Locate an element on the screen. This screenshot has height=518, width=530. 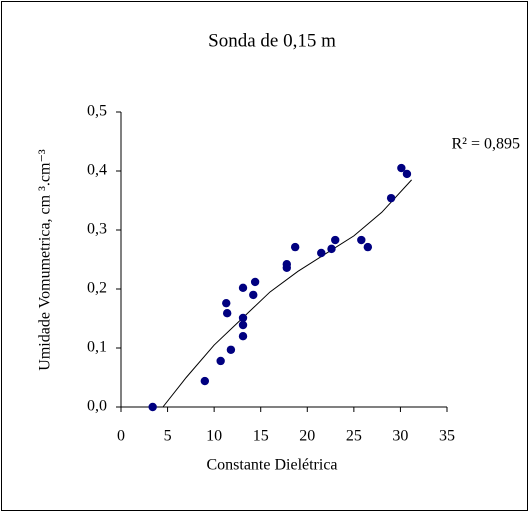
x-tick-label: 25 is located at coordinates (354, 436).